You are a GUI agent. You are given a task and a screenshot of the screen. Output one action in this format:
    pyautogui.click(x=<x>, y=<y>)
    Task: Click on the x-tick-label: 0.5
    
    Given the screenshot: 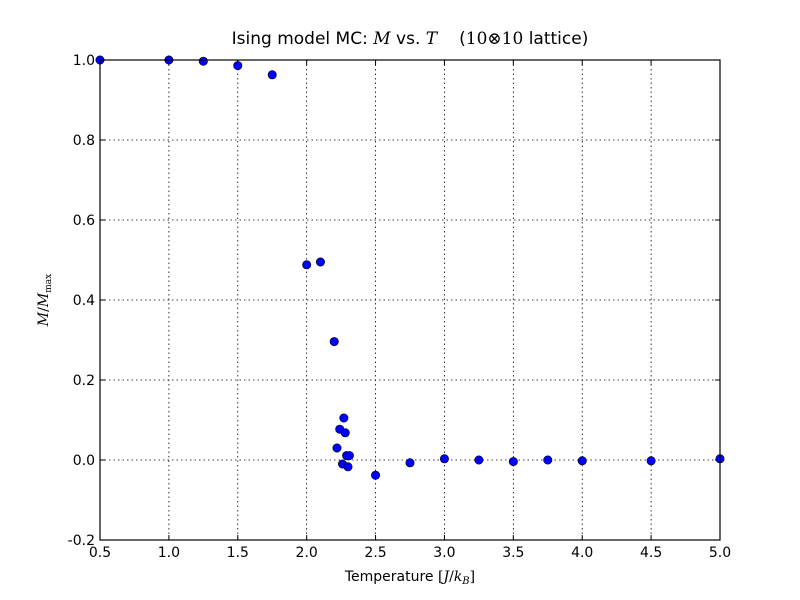 What is the action you would take?
    pyautogui.click(x=100, y=553)
    